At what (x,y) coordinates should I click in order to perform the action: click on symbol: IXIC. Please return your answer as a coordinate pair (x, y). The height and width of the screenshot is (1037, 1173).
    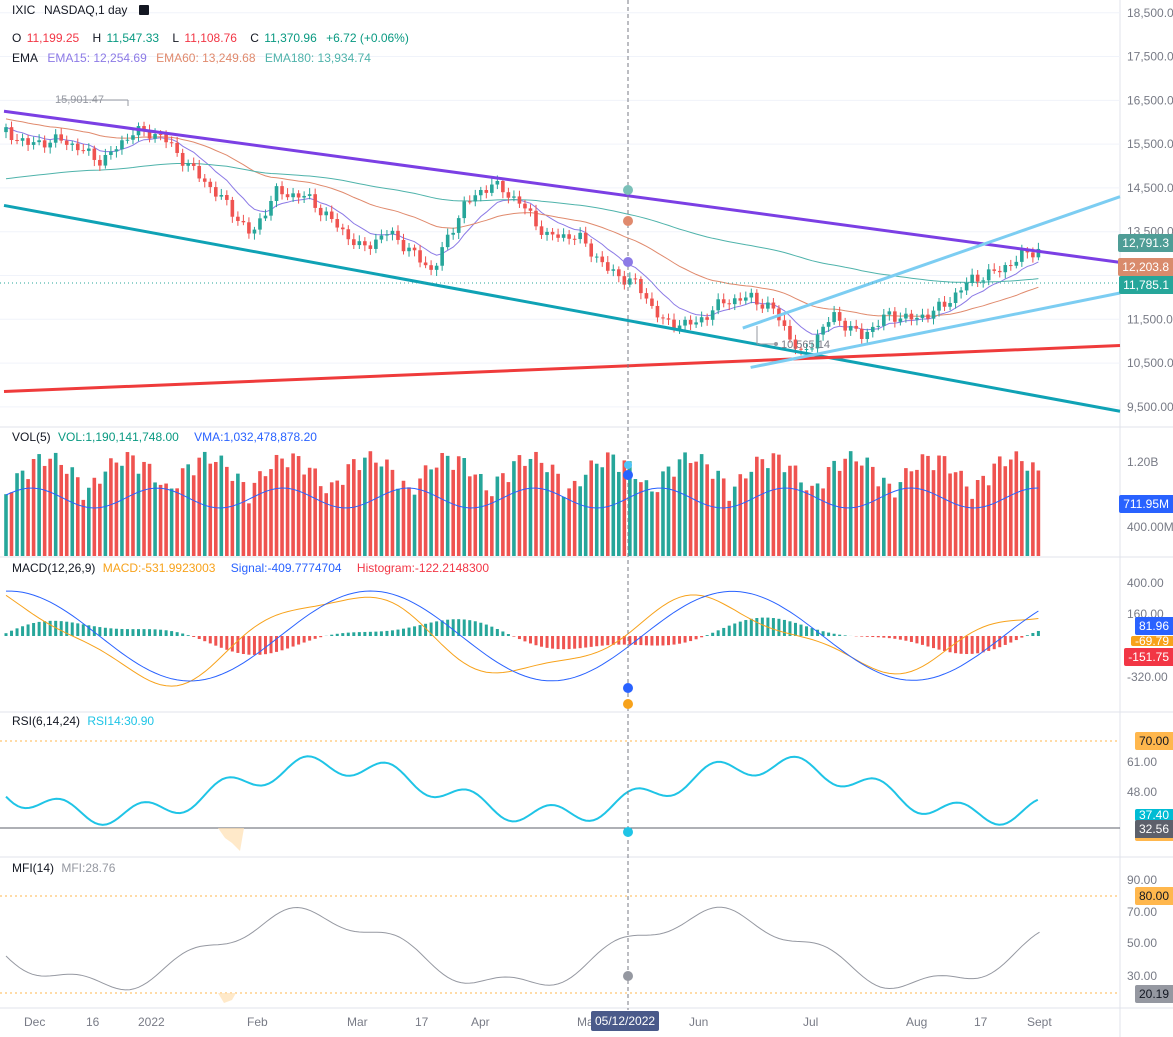
    Looking at the image, I should click on (24, 10).